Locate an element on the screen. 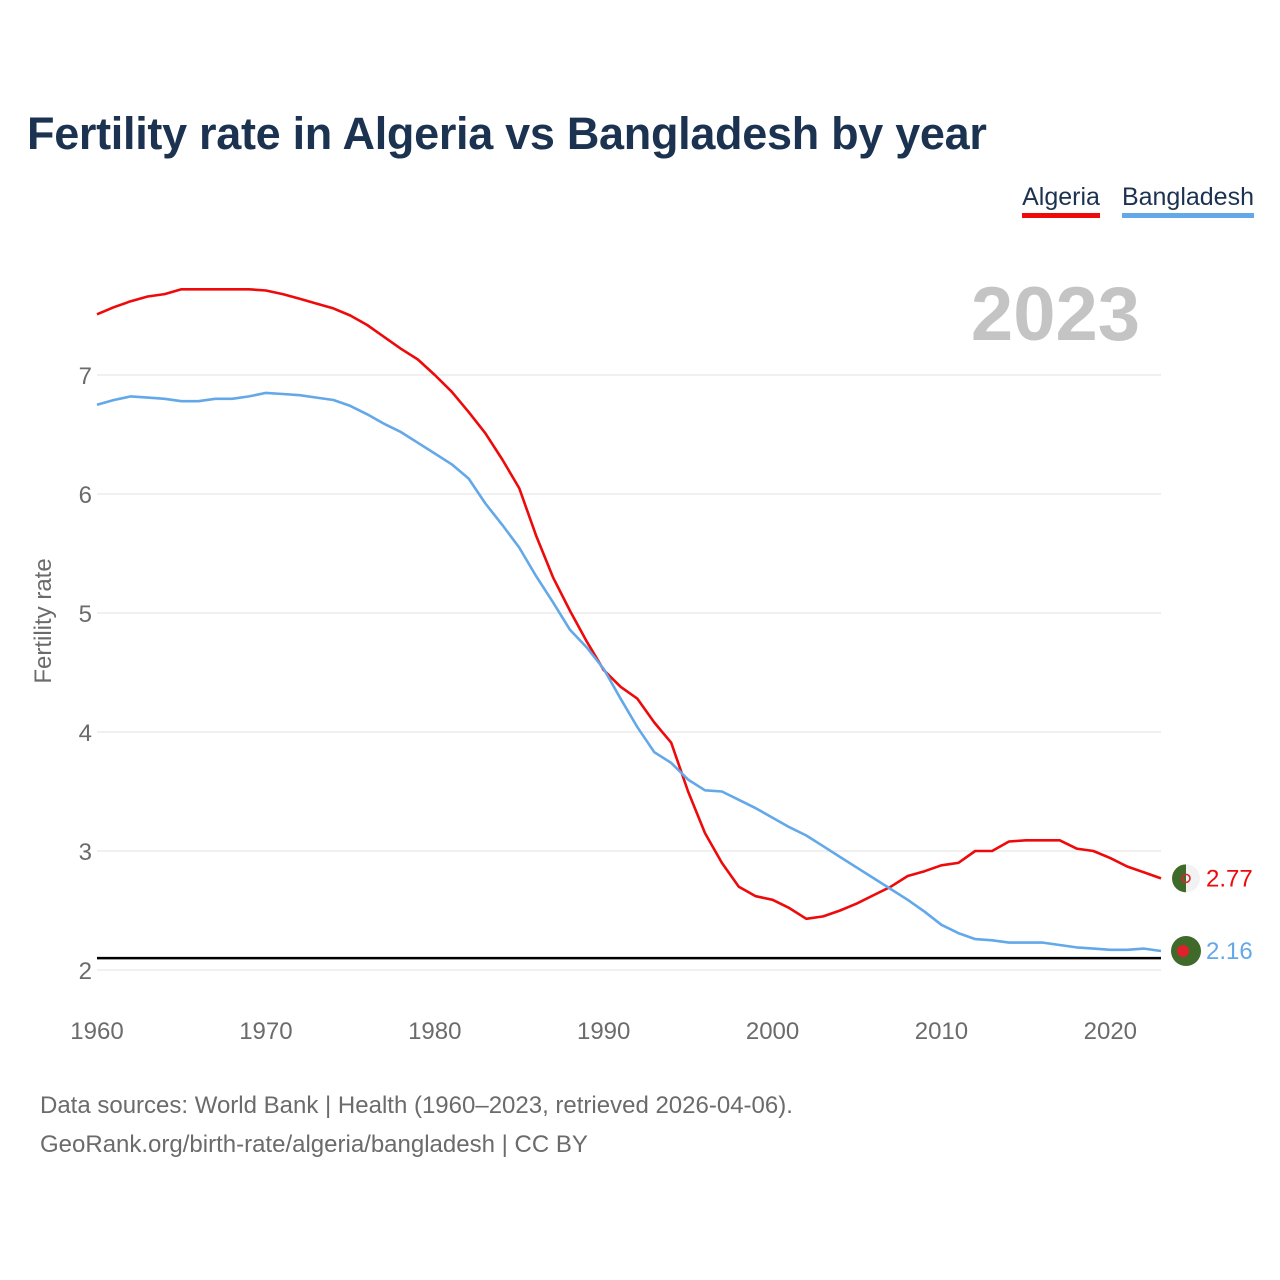 Image resolution: width=1280 pixels, height=1280 pixels. x-tick-1990: 1990 is located at coordinates (603, 1031).